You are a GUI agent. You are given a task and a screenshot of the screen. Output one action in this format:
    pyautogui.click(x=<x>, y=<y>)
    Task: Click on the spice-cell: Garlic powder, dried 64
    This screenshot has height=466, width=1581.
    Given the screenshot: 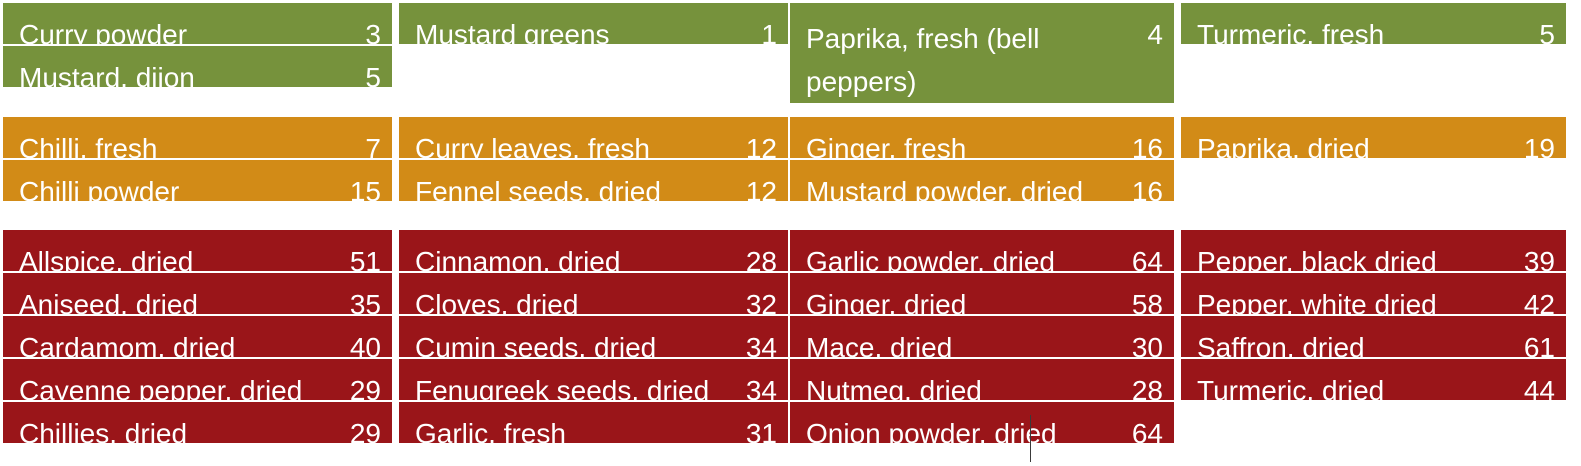 What is the action you would take?
    pyautogui.click(x=982, y=253)
    